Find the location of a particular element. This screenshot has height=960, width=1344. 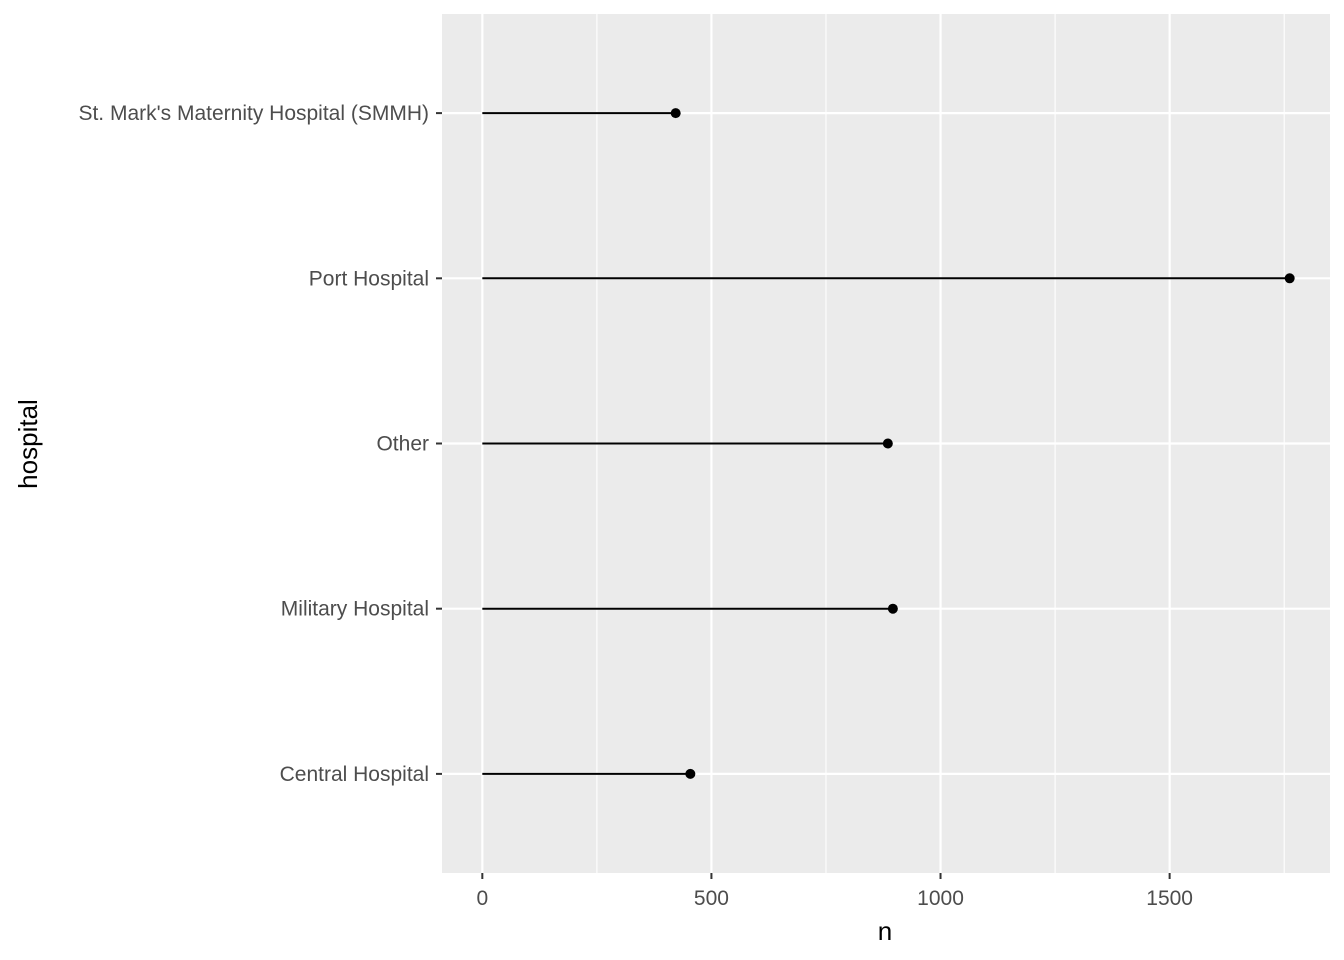

x-axis-title: n is located at coordinates (885, 931).